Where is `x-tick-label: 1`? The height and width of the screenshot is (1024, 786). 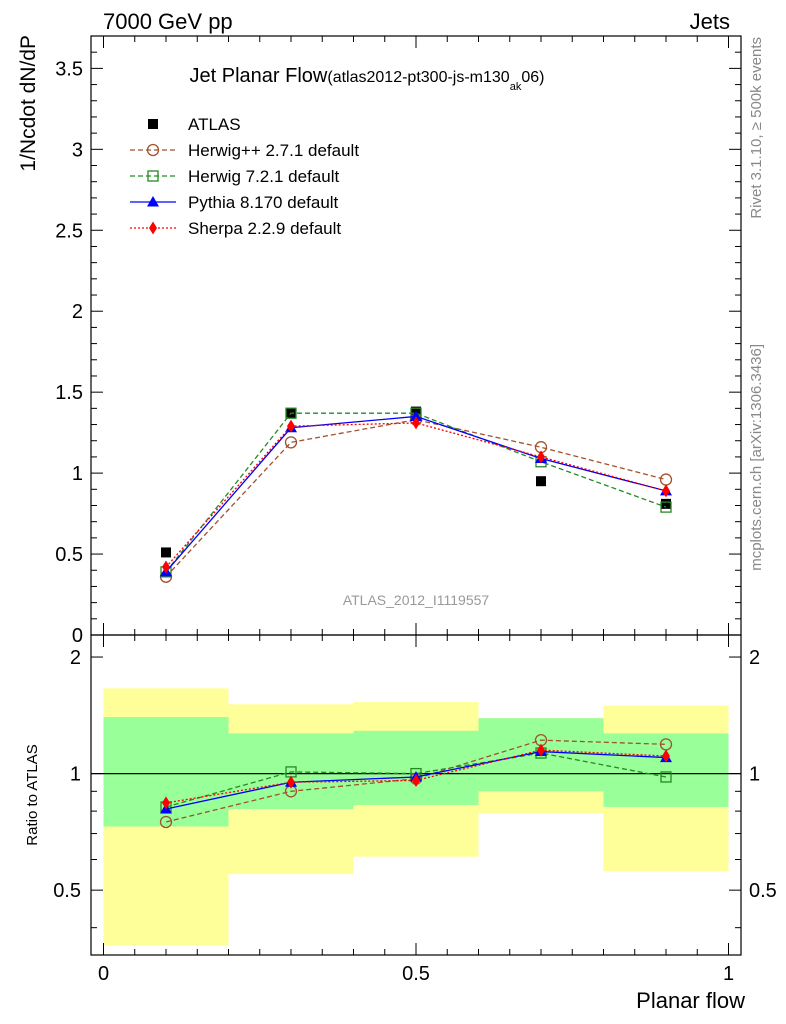
x-tick-label: 1 is located at coordinates (728, 974).